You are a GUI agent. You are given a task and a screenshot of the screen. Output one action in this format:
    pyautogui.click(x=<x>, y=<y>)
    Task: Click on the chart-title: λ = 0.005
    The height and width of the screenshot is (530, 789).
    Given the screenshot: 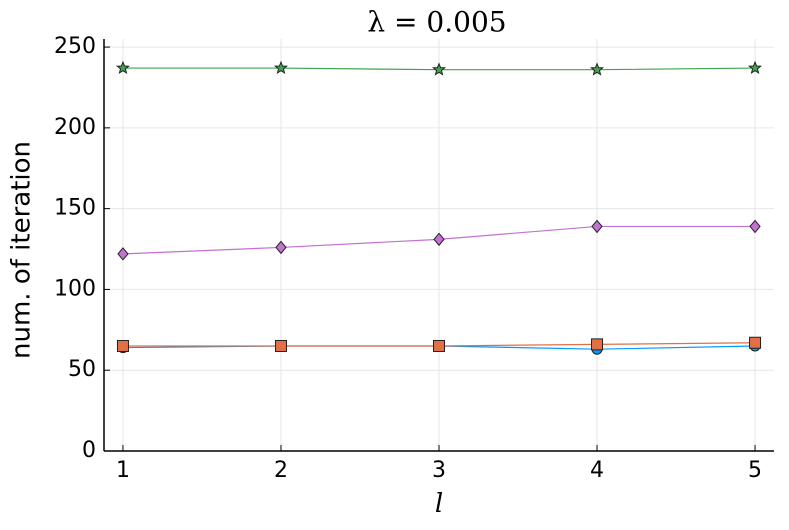 What is the action you would take?
    pyautogui.click(x=436, y=22)
    